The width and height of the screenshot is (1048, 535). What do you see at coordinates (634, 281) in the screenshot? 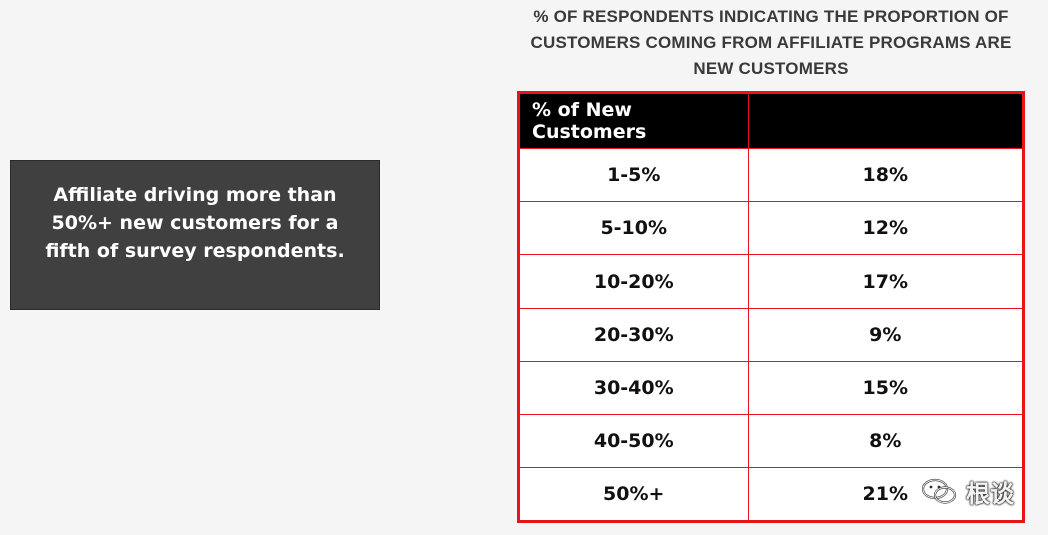
I see `category-cell: 10-20%` at bounding box center [634, 281].